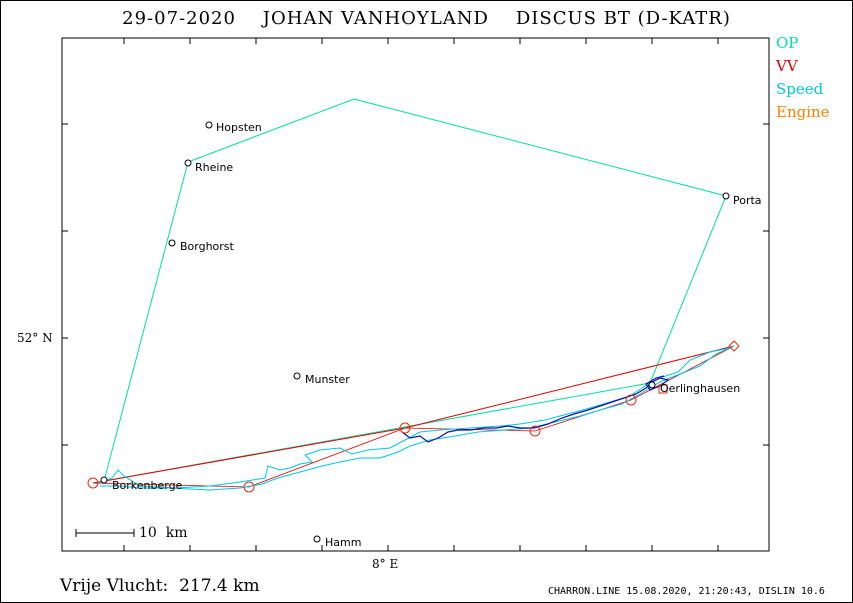 This screenshot has height=603, width=853. Describe the element at coordinates (214, 167) in the screenshot. I see `place-label-rheine: Rheine` at that location.